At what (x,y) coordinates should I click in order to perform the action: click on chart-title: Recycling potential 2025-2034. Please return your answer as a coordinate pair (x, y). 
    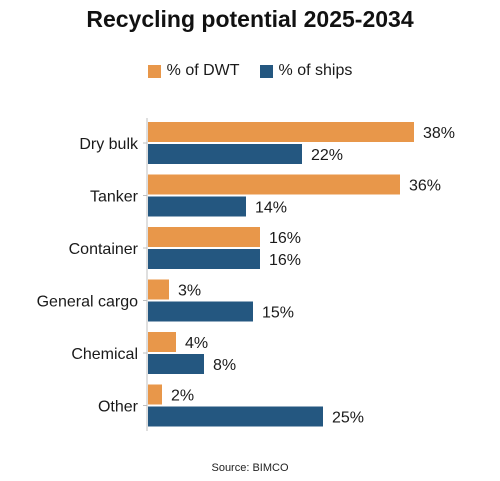
    Looking at the image, I should click on (250, 19).